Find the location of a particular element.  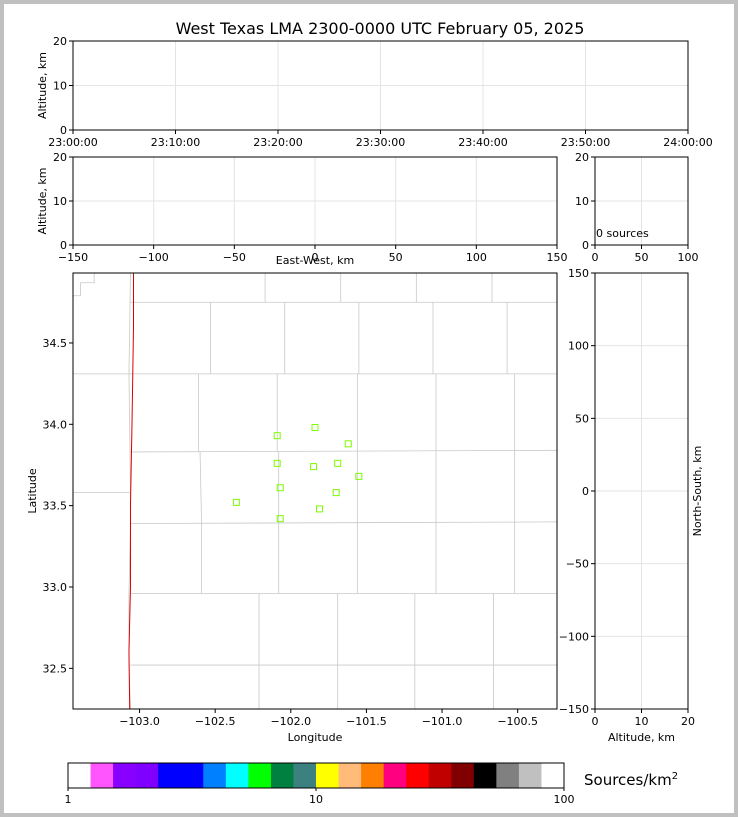

ns-ylabel: North-South, km is located at coordinates (697, 491).